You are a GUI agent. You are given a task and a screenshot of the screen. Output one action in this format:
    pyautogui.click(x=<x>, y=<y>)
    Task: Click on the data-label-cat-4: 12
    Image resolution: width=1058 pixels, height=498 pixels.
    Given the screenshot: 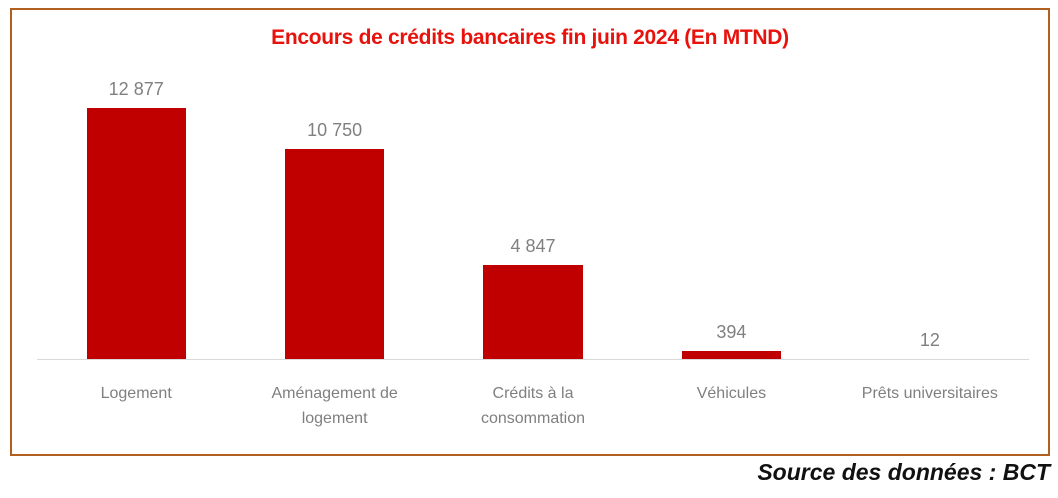 What is the action you would take?
    pyautogui.click(x=929, y=340)
    